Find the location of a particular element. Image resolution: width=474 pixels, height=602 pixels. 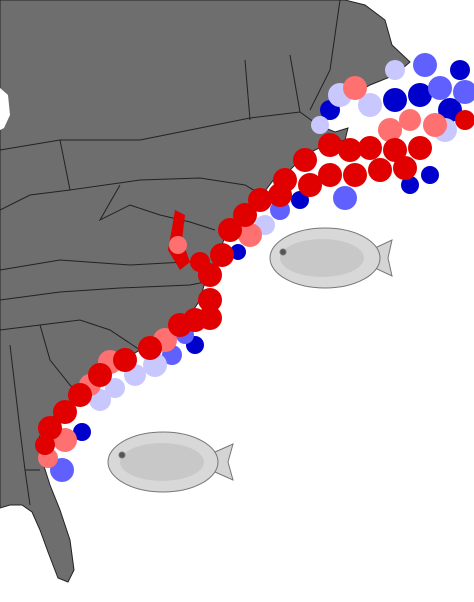

great-lake is located at coordinates (5, 109).